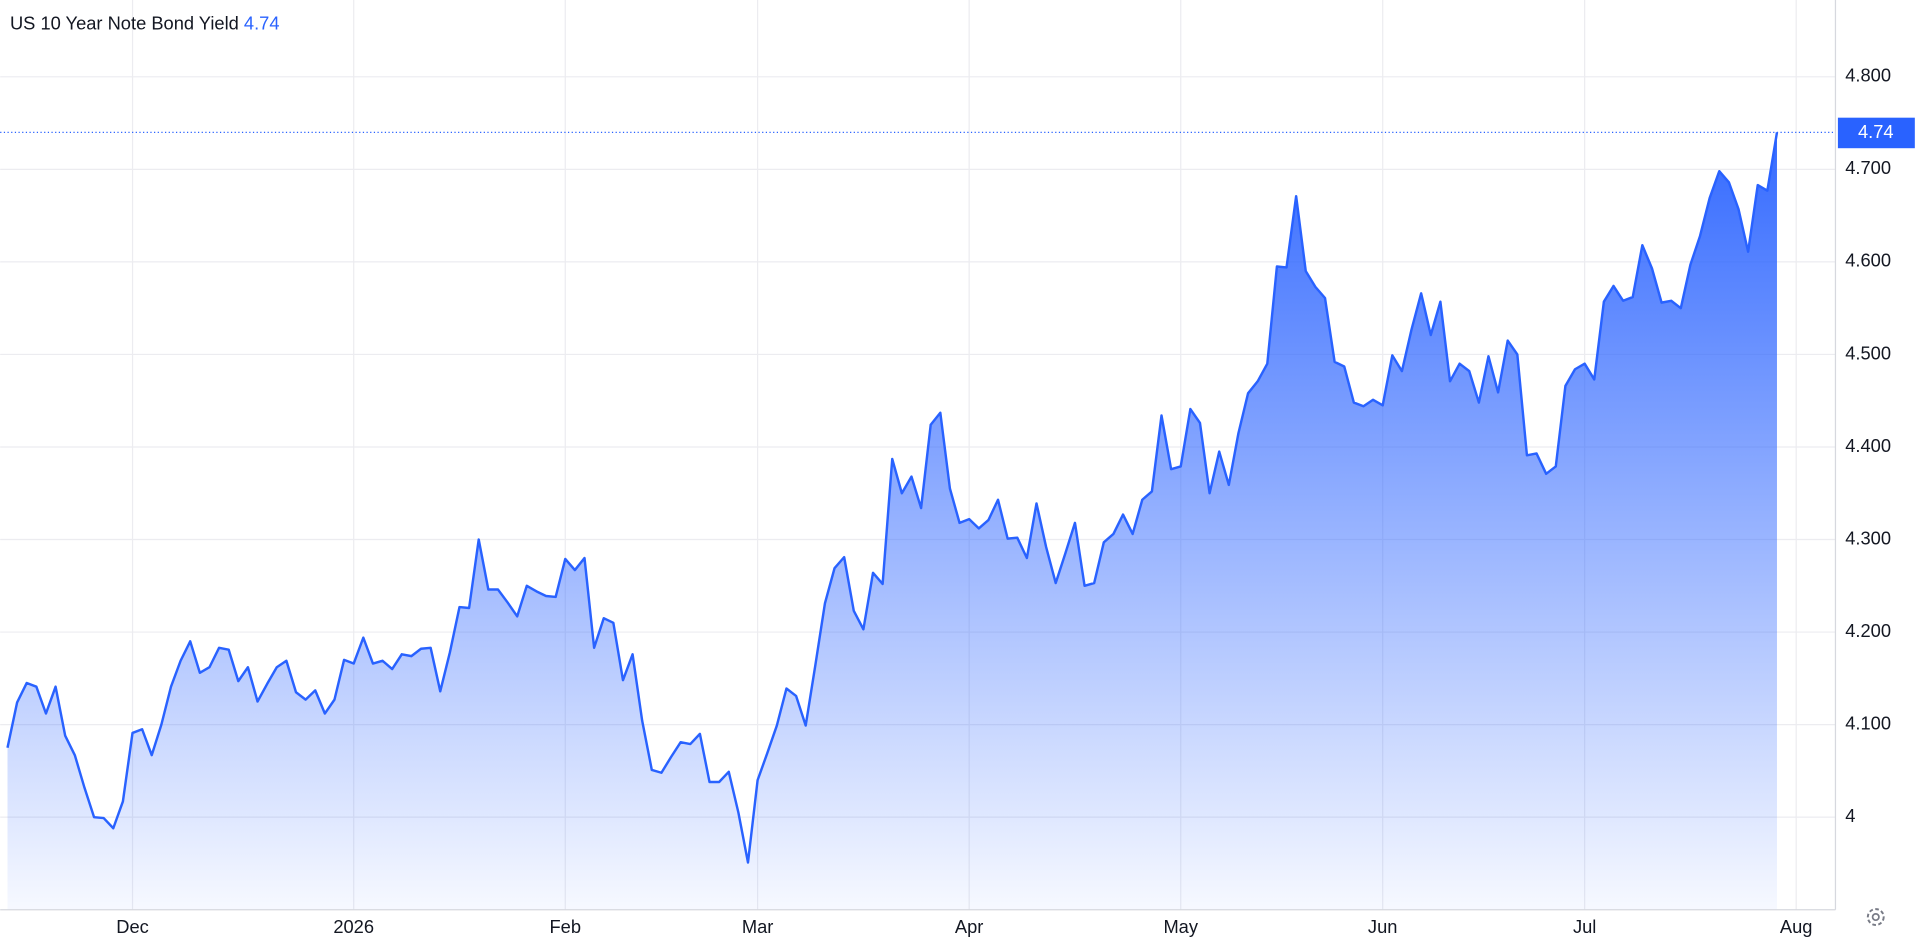 This screenshot has height=950, width=1915. I want to click on last-value-tag, so click(1876, 133).